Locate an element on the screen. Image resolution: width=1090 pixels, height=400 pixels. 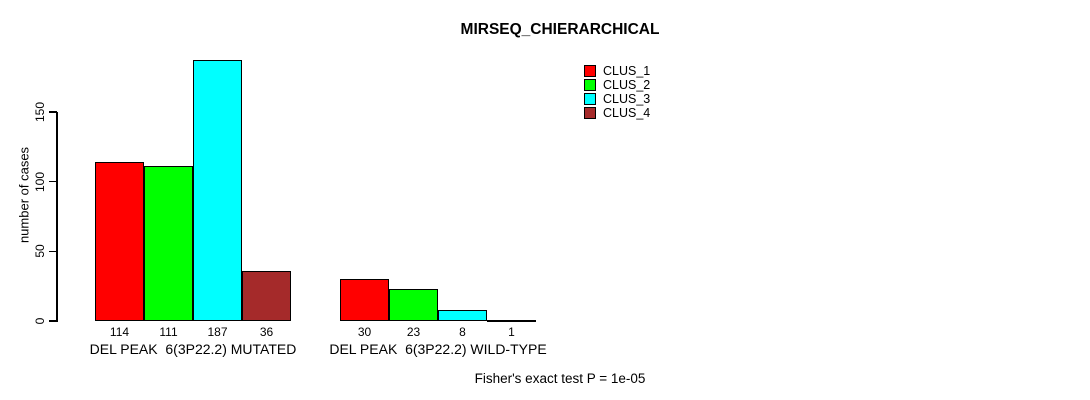
bar-value-label: 114 is located at coordinates (119, 332).